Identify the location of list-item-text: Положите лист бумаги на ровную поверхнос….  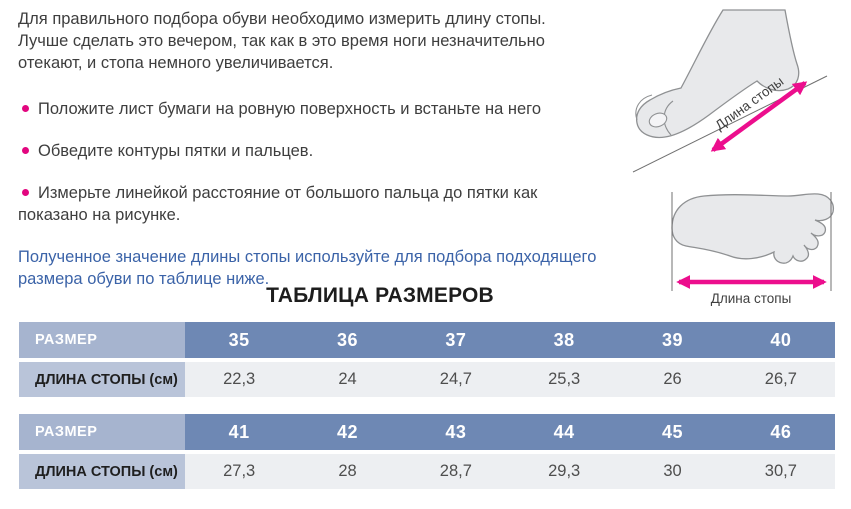
(290, 109).